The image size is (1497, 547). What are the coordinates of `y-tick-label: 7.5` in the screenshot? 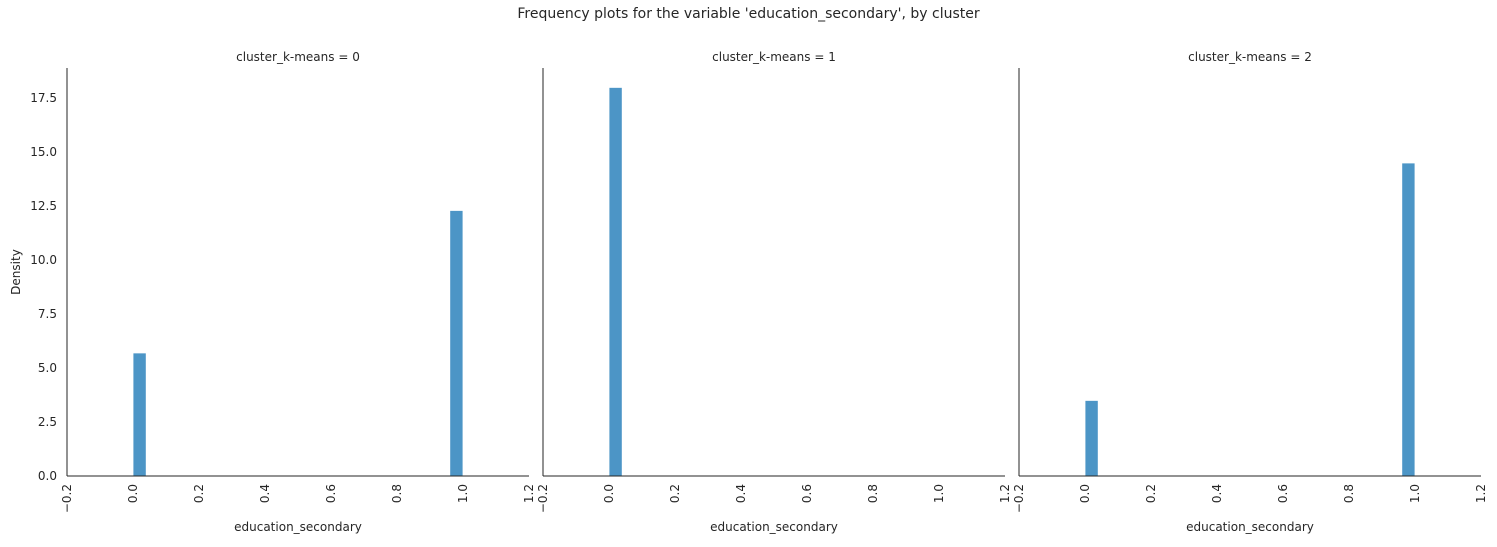 It's located at (47, 314).